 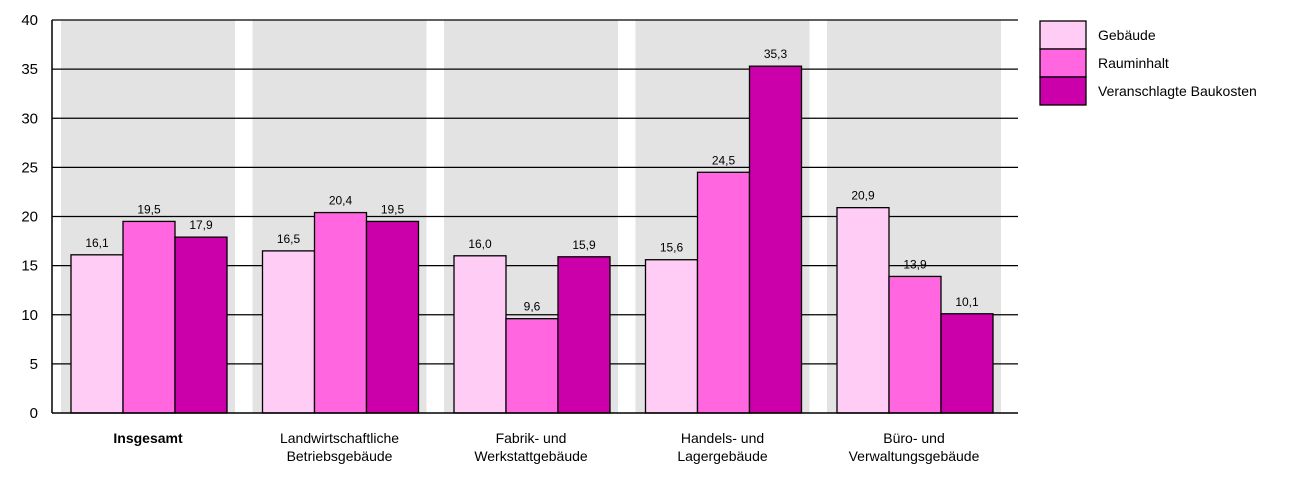 I want to click on value-label: 20,9, so click(x=863, y=196).